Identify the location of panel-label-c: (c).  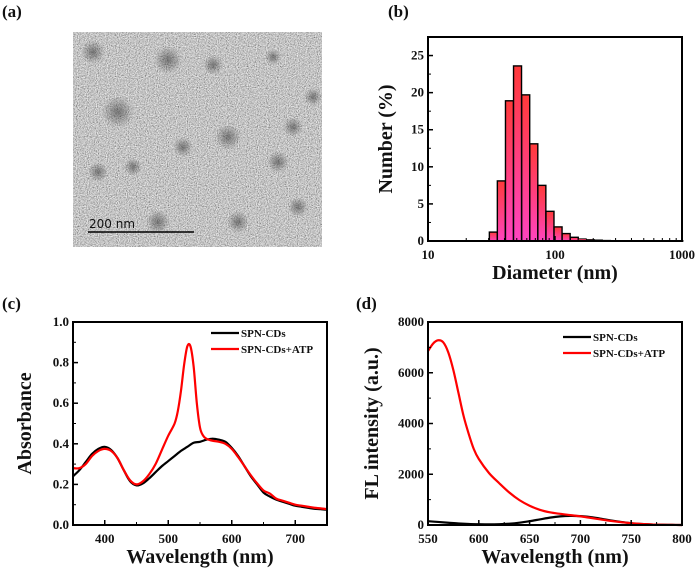
(11, 303).